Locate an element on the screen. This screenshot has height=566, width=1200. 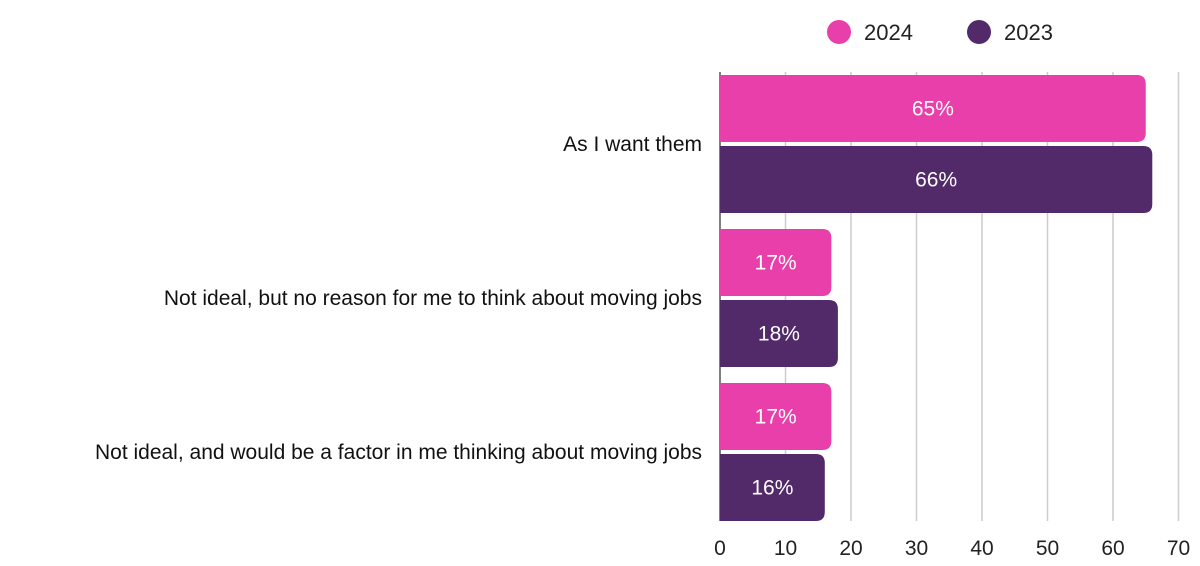
bar-label-2024-1: 17% is located at coordinates (776, 263).